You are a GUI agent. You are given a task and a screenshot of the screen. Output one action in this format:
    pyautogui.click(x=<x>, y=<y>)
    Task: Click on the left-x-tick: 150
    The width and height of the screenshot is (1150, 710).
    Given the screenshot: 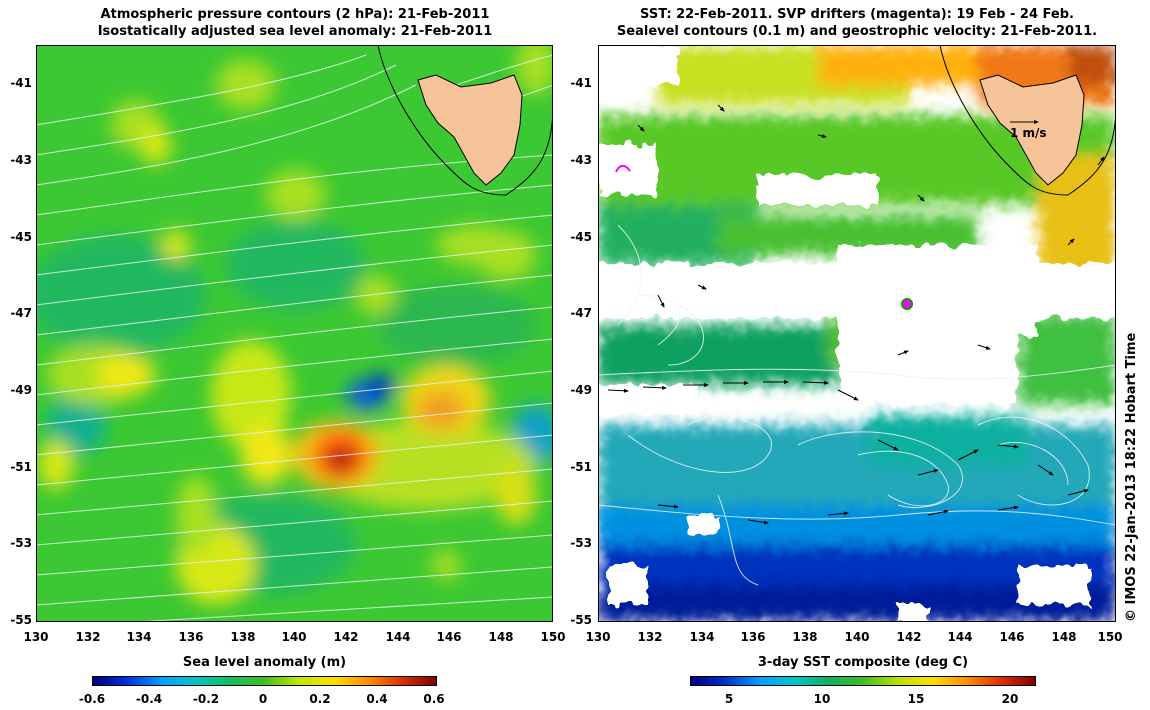 What is the action you would take?
    pyautogui.click(x=553, y=637)
    